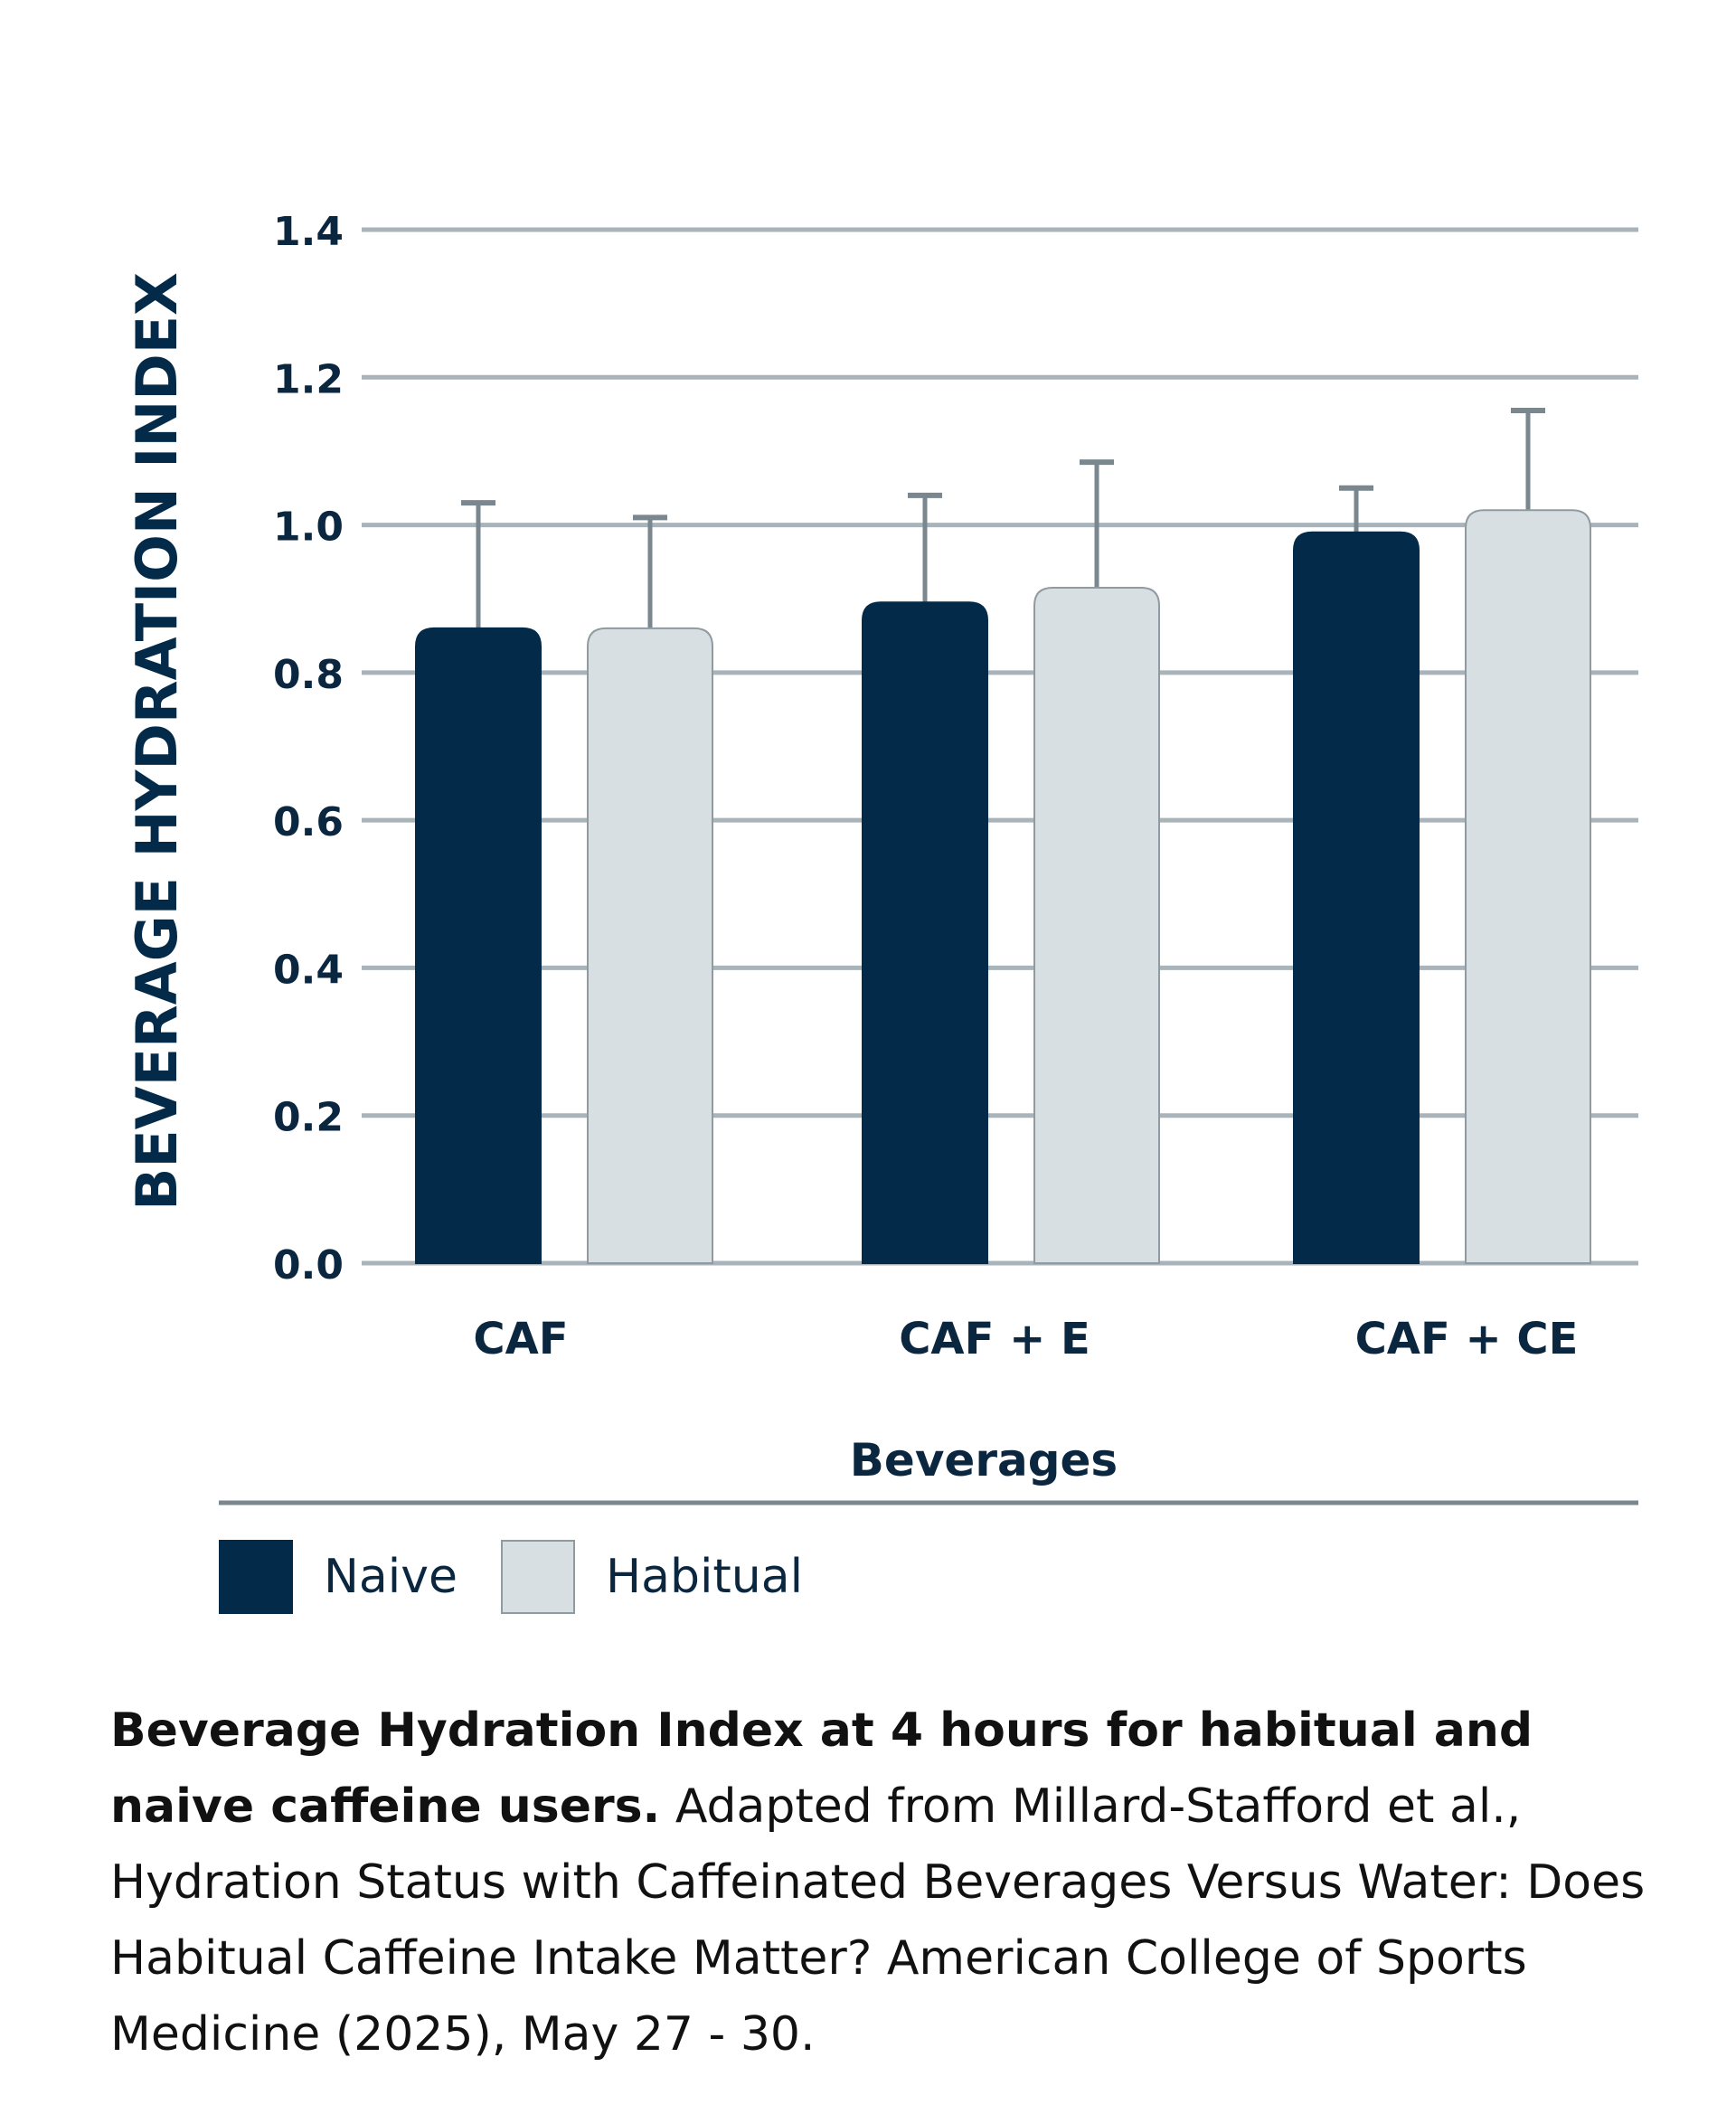 The height and width of the screenshot is (2114, 1736). I want to click on y-axis-ticks: 0.0 0.2 0.4 0.6 0.8 1.0 1.2 1.4, so click(308, 748).